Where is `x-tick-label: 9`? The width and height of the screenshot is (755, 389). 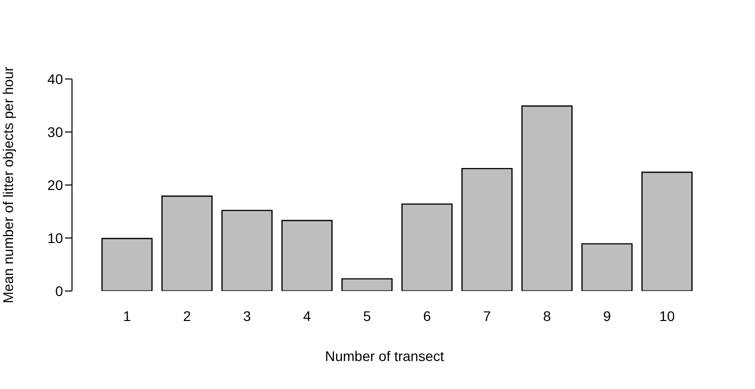
x-tick-label: 9 is located at coordinates (607, 316).